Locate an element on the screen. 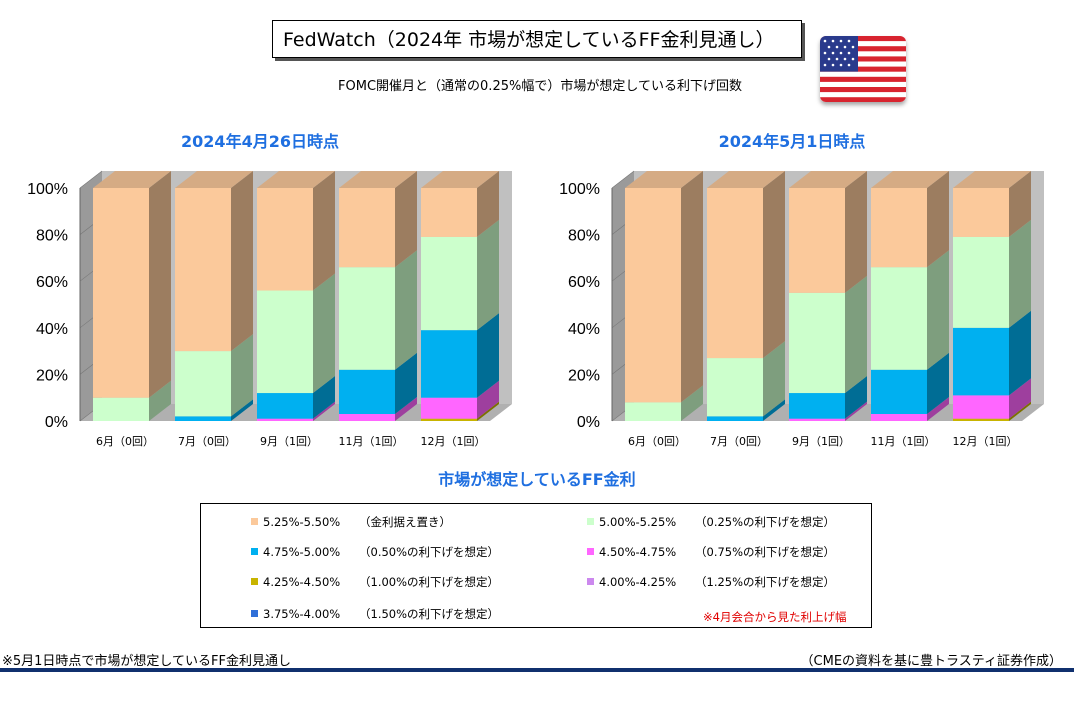 The image size is (1074, 707). legend-desc: （1.00%の利下げを想定） is located at coordinates (429, 582).